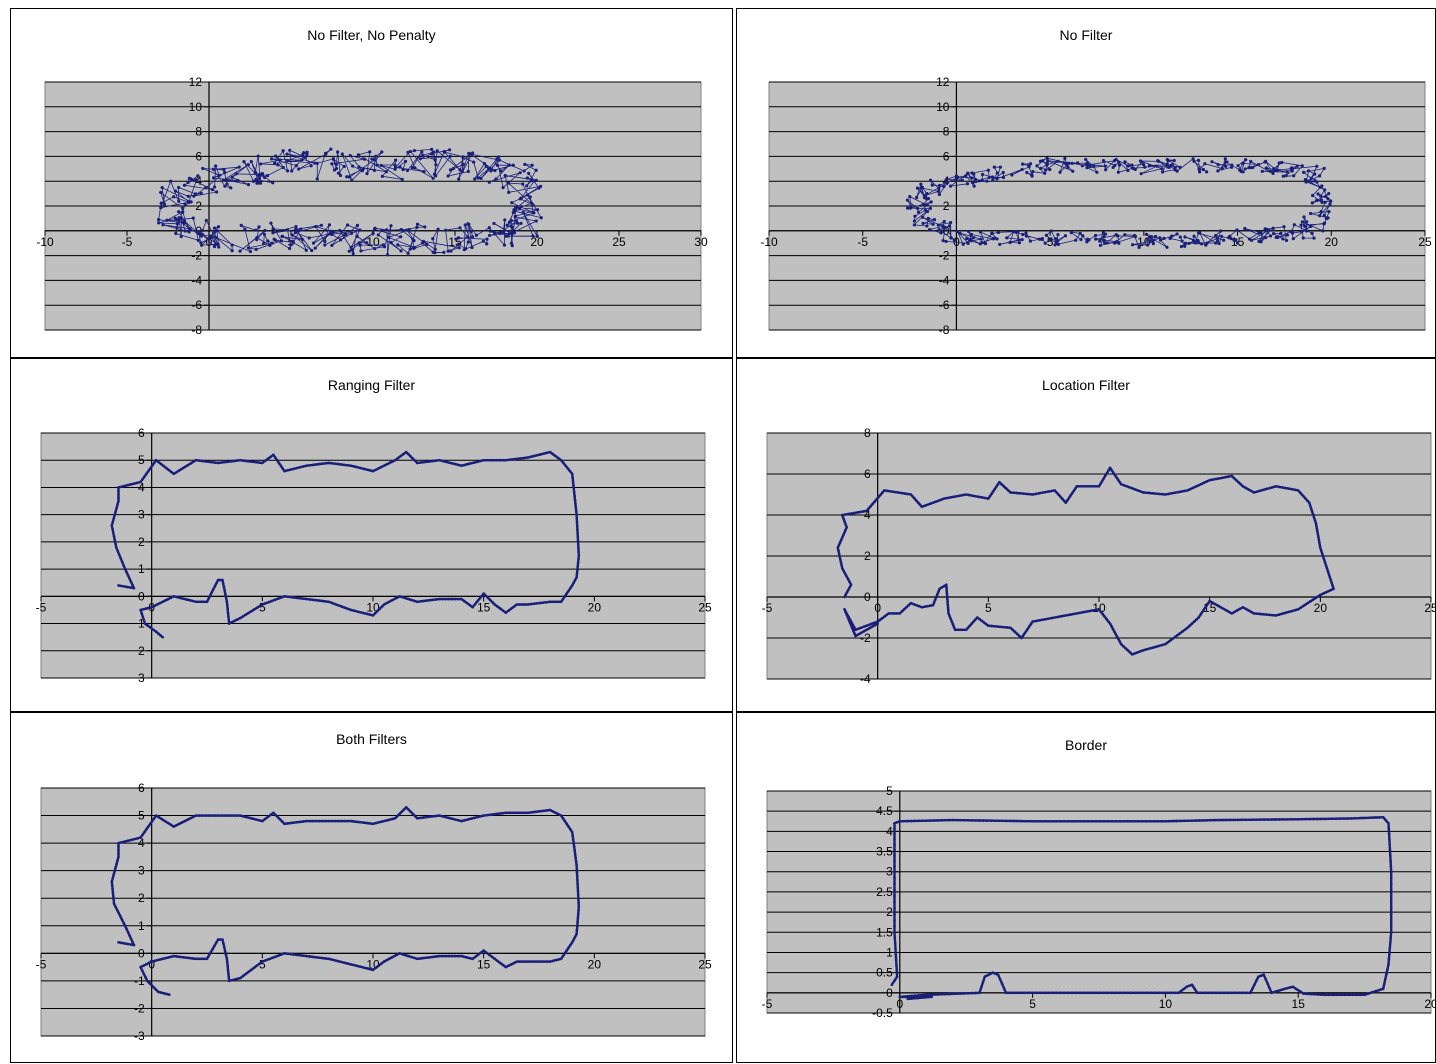 Image resolution: width=1436 pixels, height=1064 pixels. I want to click on y-tick-label: 10, so click(196, 107).